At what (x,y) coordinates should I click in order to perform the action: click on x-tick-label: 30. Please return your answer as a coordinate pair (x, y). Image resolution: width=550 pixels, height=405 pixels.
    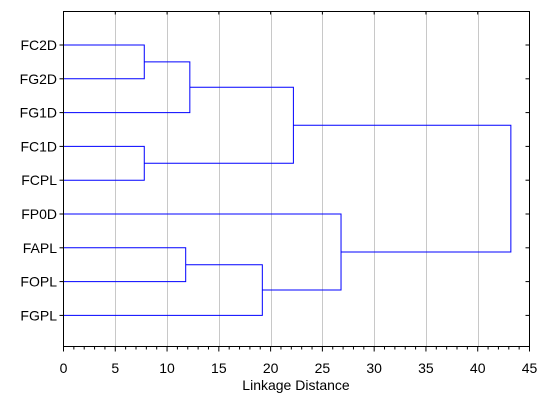
    Looking at the image, I should click on (374, 368).